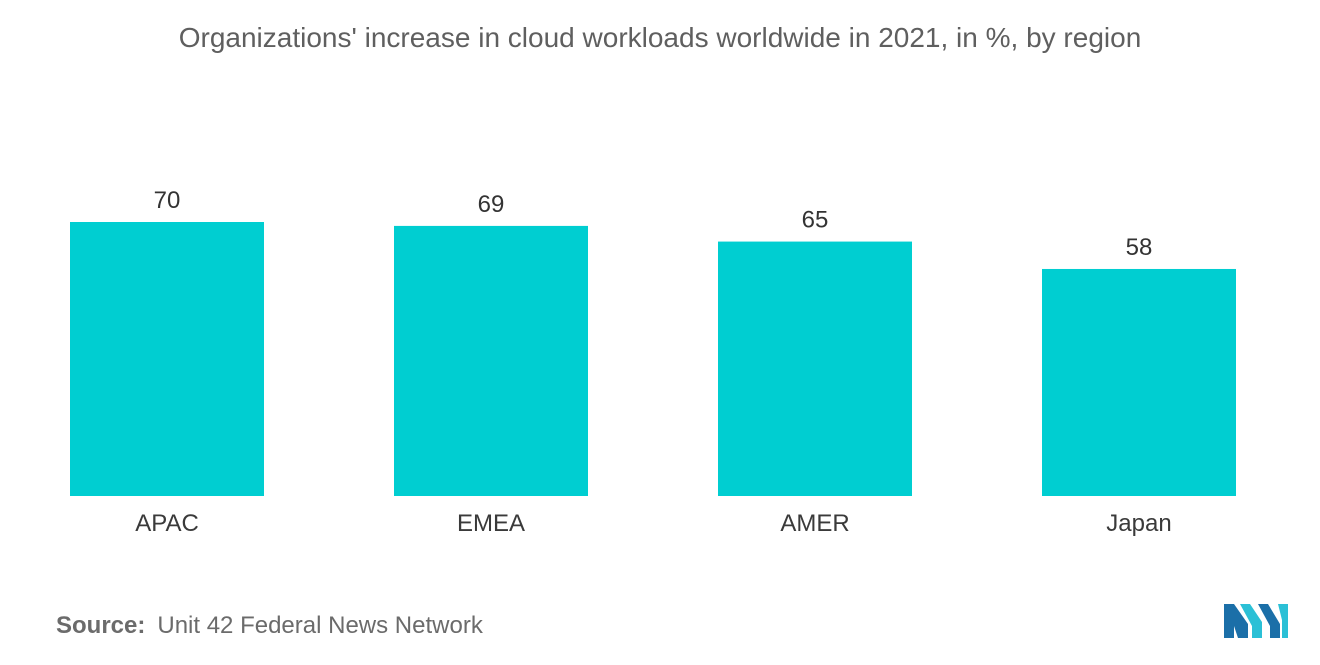 Image resolution: width=1320 pixels, height=665 pixels. What do you see at coordinates (653, 224) in the screenshot?
I see `data-labels-group: 70 69 65 58` at bounding box center [653, 224].